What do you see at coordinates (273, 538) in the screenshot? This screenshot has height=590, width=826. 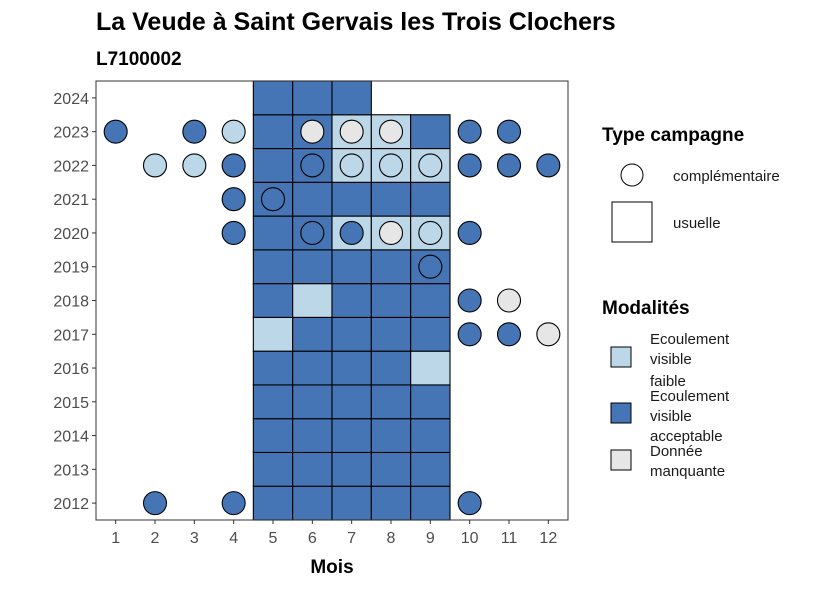 I see `x-tick-label-5: 5` at bounding box center [273, 538].